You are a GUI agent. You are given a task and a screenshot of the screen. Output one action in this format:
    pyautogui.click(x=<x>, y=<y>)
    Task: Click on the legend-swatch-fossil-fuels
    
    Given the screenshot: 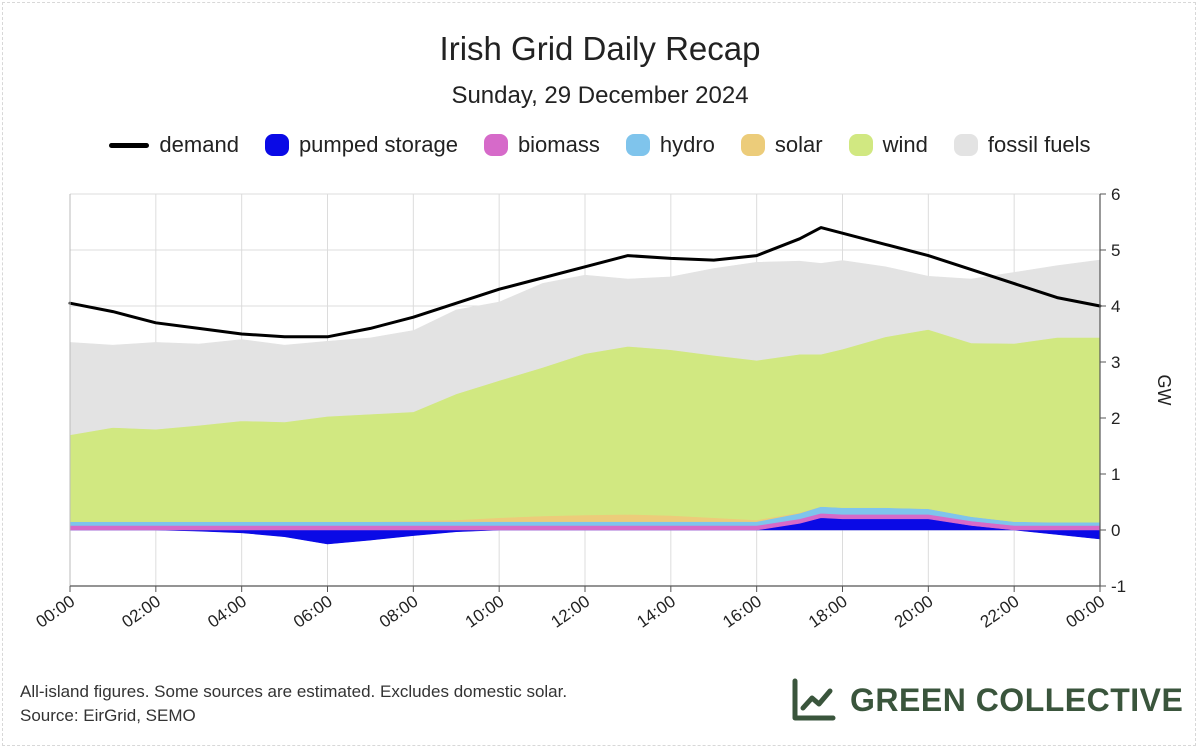 What is the action you would take?
    pyautogui.click(x=965, y=145)
    